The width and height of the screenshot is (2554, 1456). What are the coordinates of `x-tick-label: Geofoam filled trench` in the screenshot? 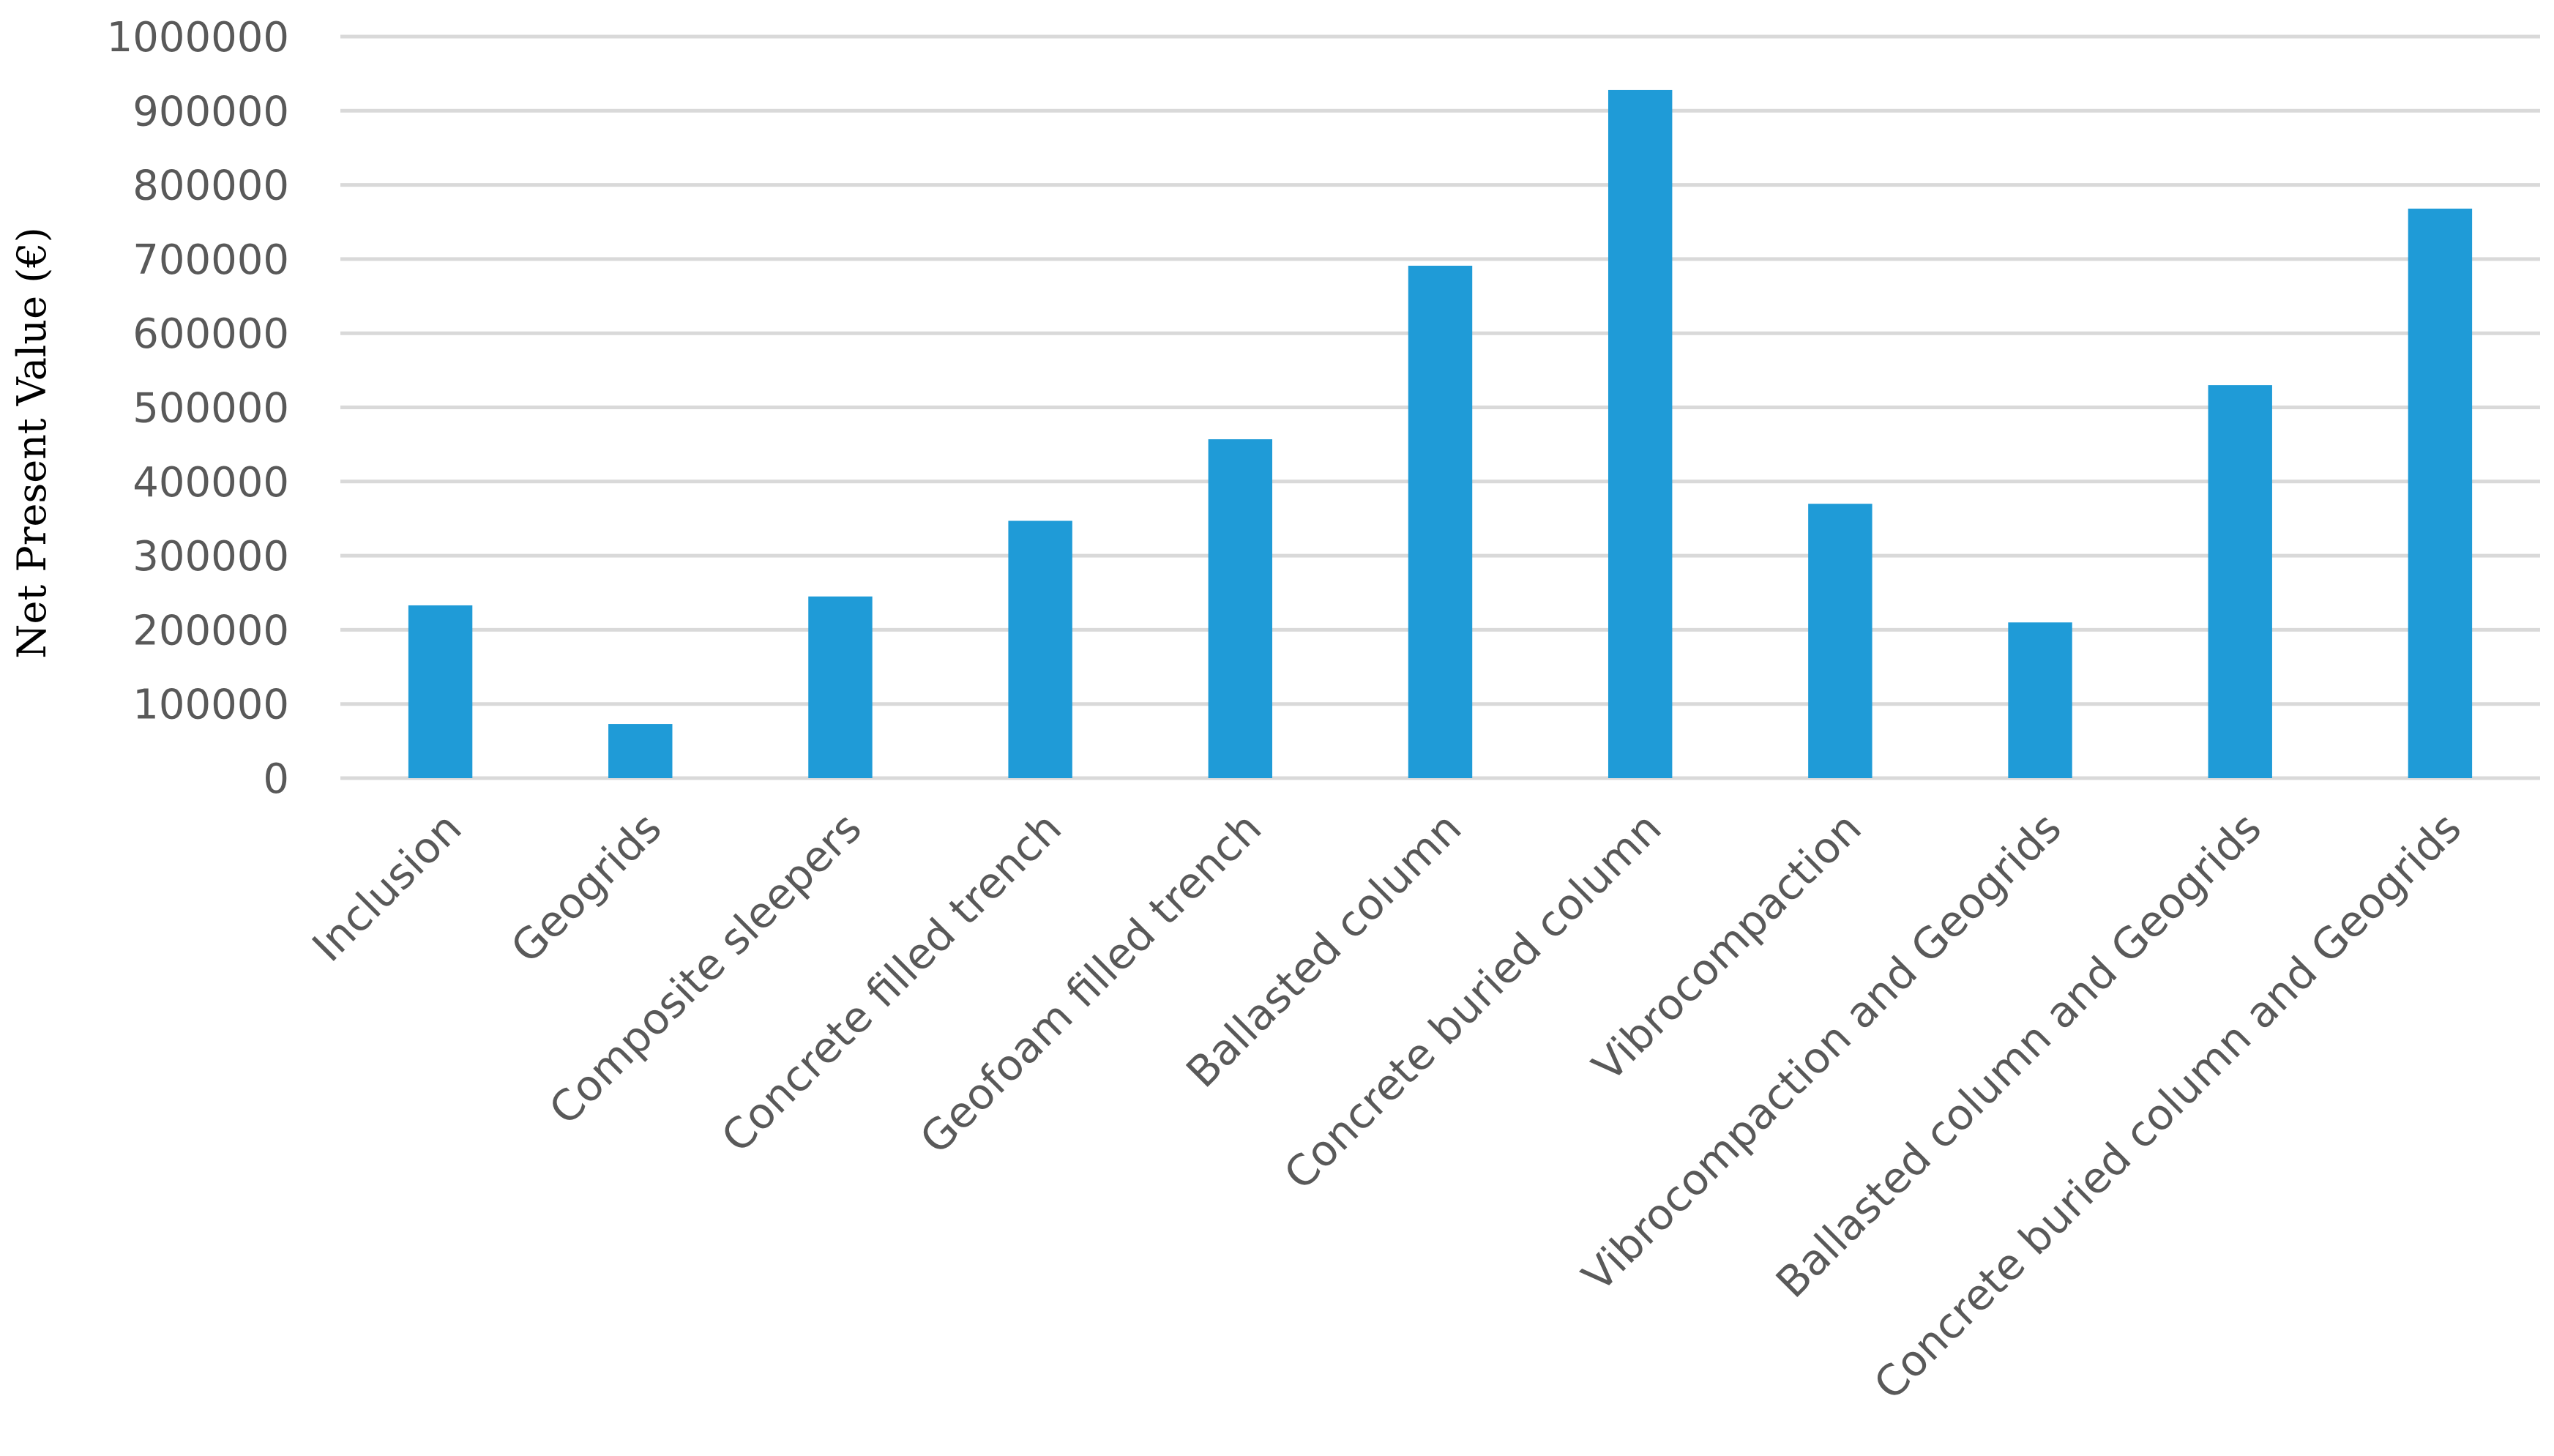 It's located at (1091, 983).